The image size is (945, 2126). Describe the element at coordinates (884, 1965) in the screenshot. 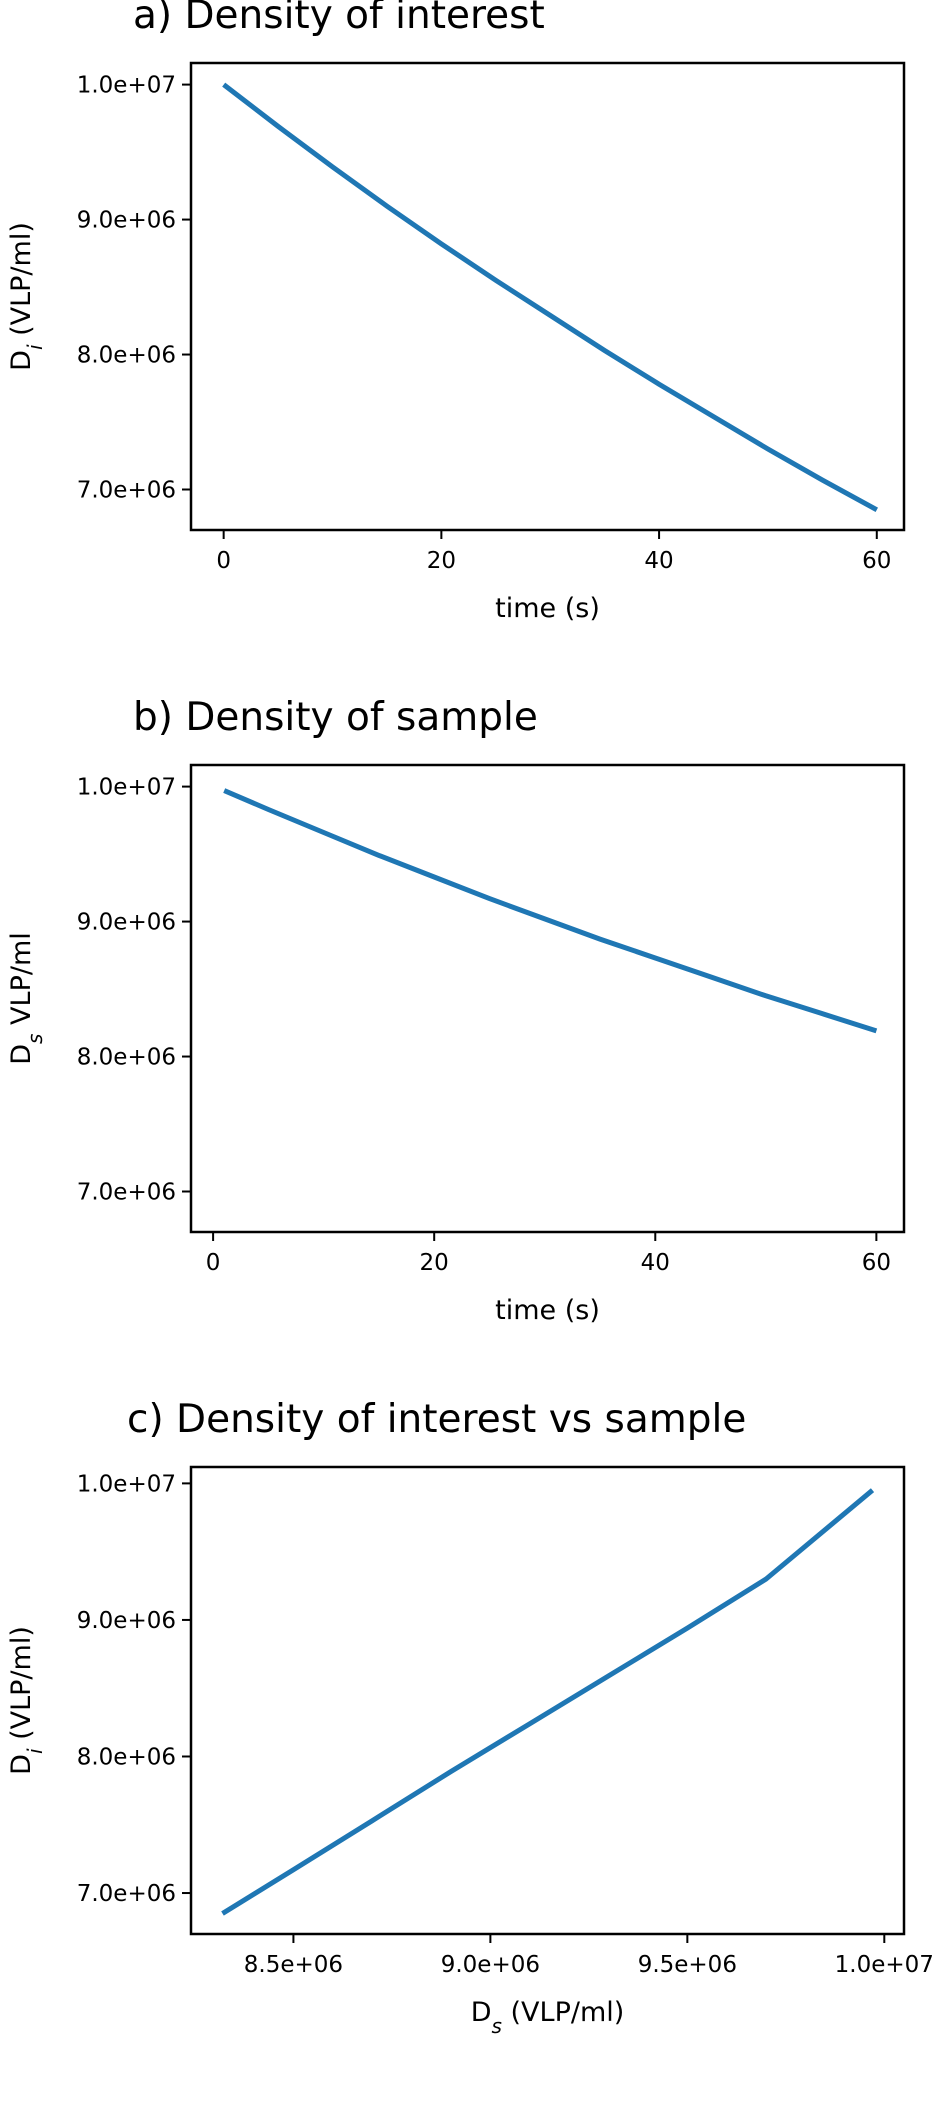

I see `x-tick-label: 1.0e+07` at that location.